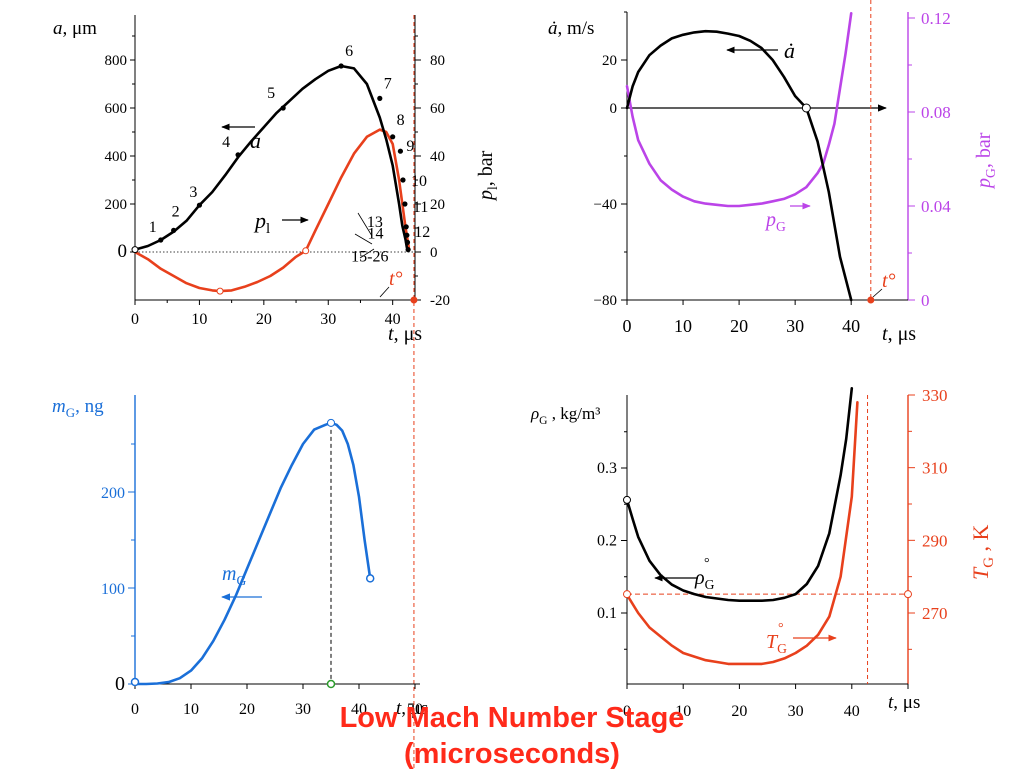 The width and height of the screenshot is (1024, 772). Describe the element at coordinates (609, 61) in the screenshot. I see `y-tick-label-left: 20` at that location.